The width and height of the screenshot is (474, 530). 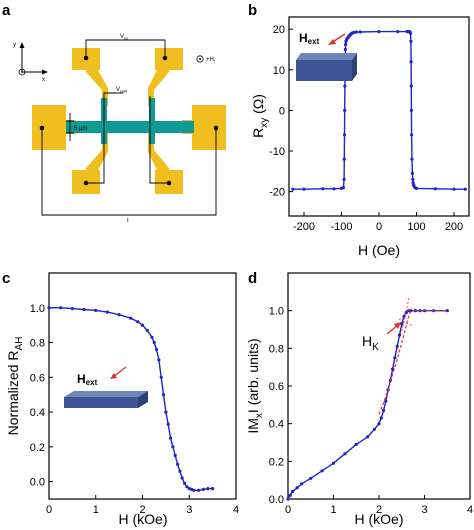 I want to click on panel-d-x-tick-label: 3, so click(x=424, y=510).